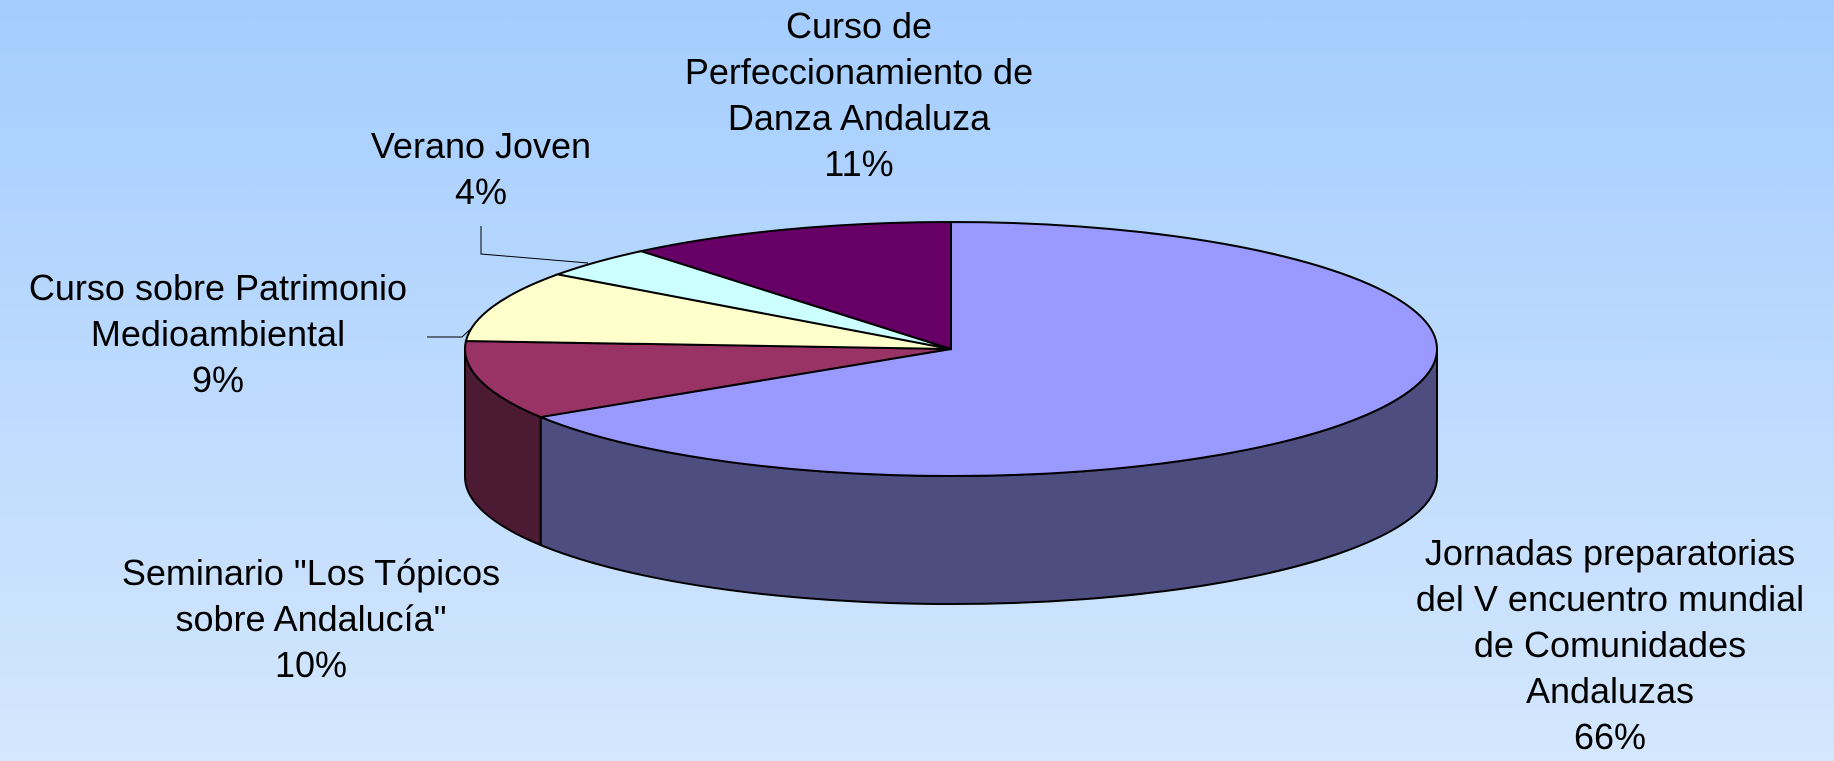 Image resolution: width=1834 pixels, height=761 pixels. What do you see at coordinates (859, 163) in the screenshot?
I see `value-label: 11%` at bounding box center [859, 163].